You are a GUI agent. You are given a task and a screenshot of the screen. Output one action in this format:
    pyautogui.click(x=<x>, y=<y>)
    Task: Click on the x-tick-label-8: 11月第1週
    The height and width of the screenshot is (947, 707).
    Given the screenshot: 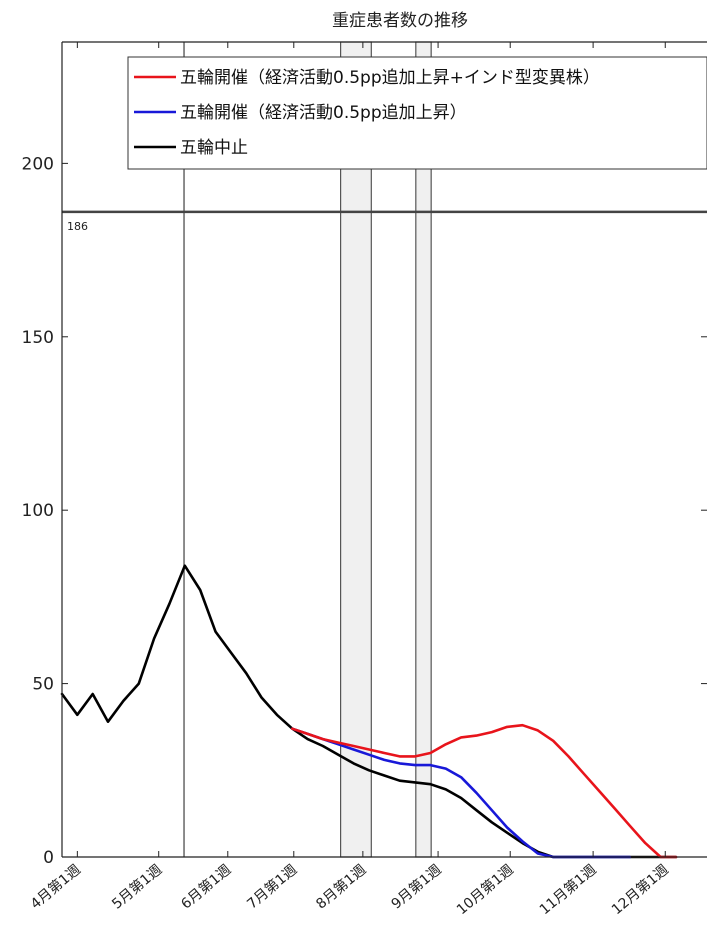 What is the action you would take?
    pyautogui.click(x=568, y=889)
    